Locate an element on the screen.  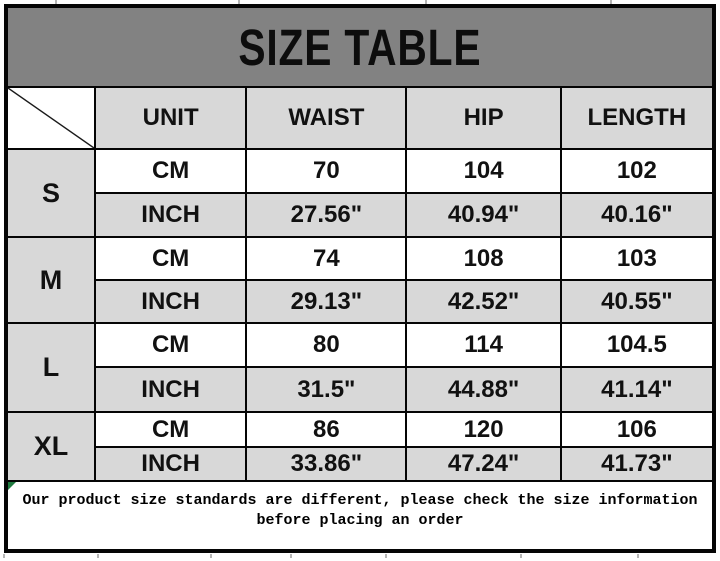
waist-value: 70 is located at coordinates (326, 170).